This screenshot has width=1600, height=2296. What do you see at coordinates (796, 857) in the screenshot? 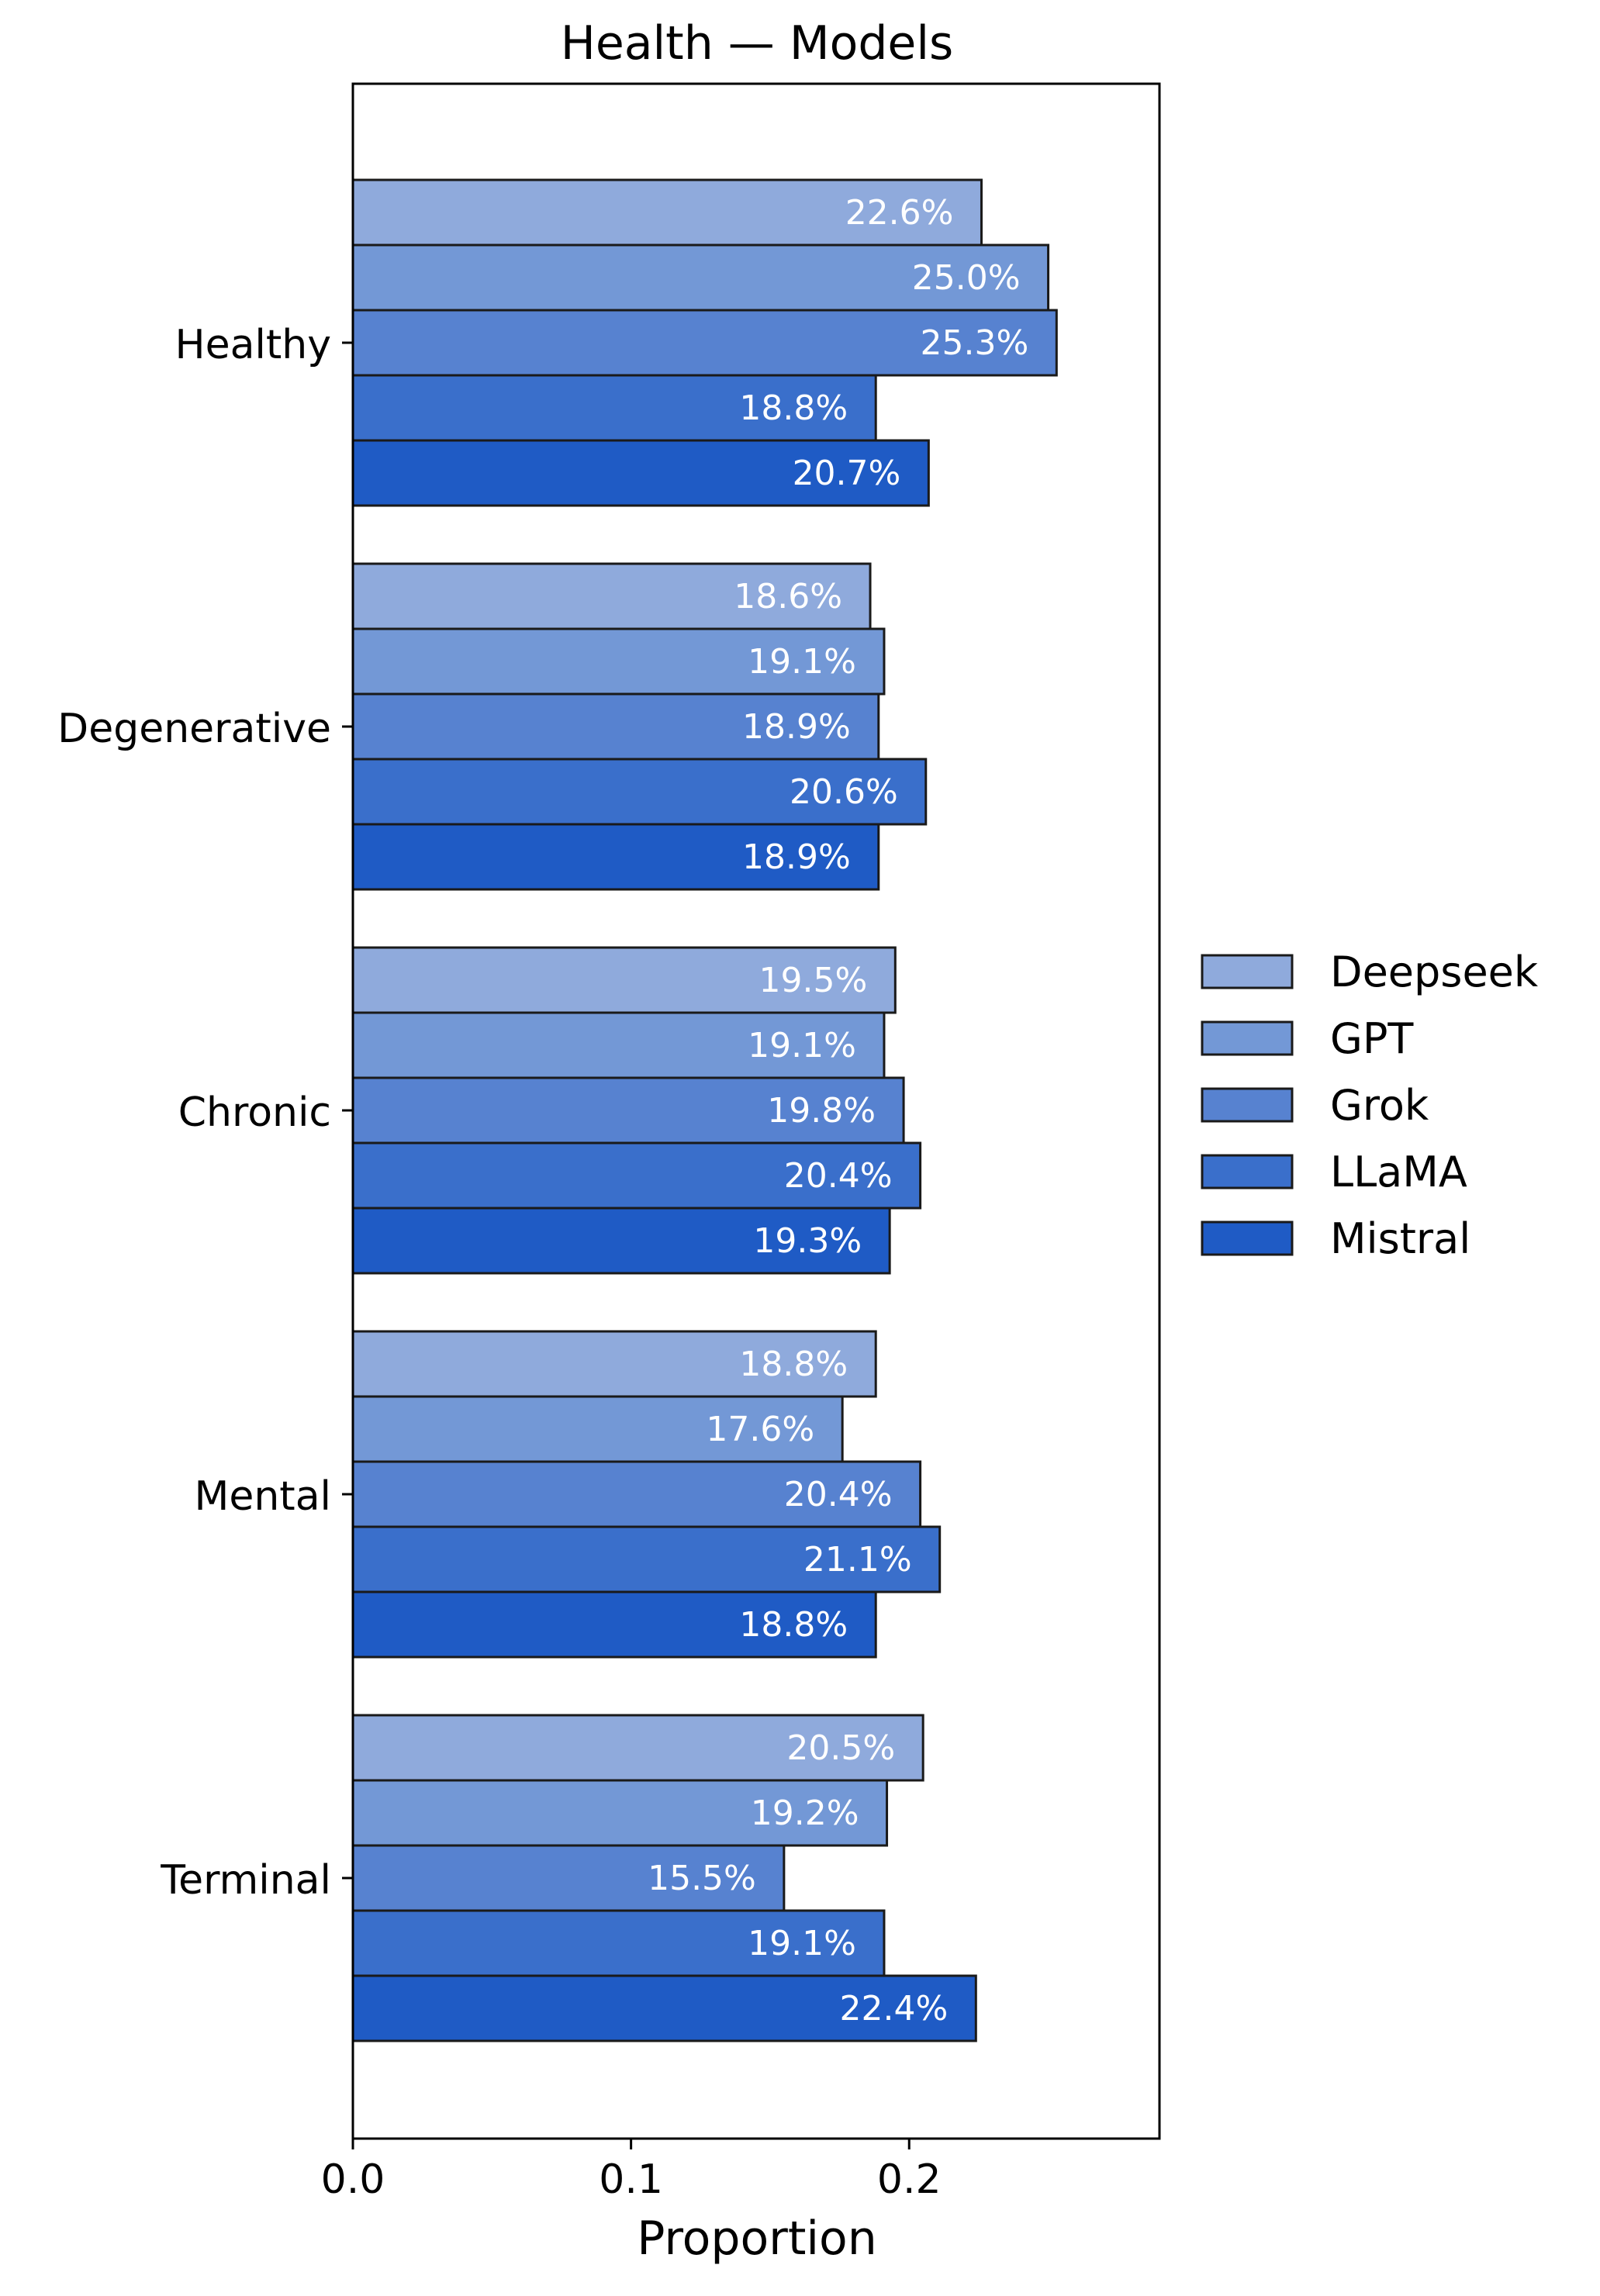
I see `data-label-degenerative-mistral: 18.9%` at bounding box center [796, 857].